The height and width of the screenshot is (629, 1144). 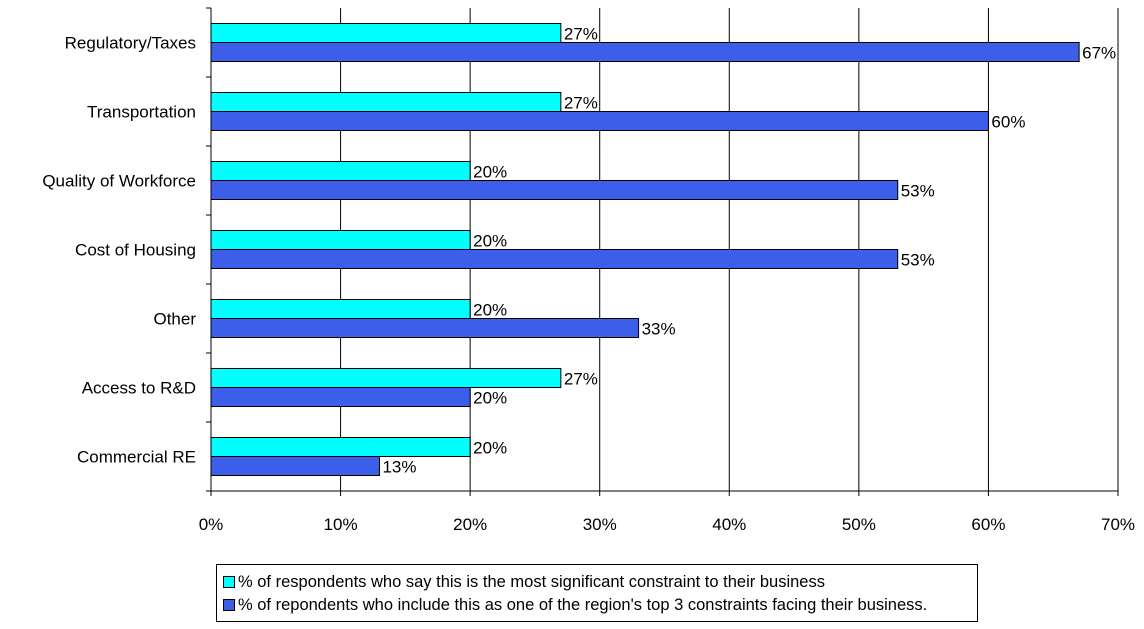 I want to click on category-label: Cost of Housing, so click(x=135, y=250).